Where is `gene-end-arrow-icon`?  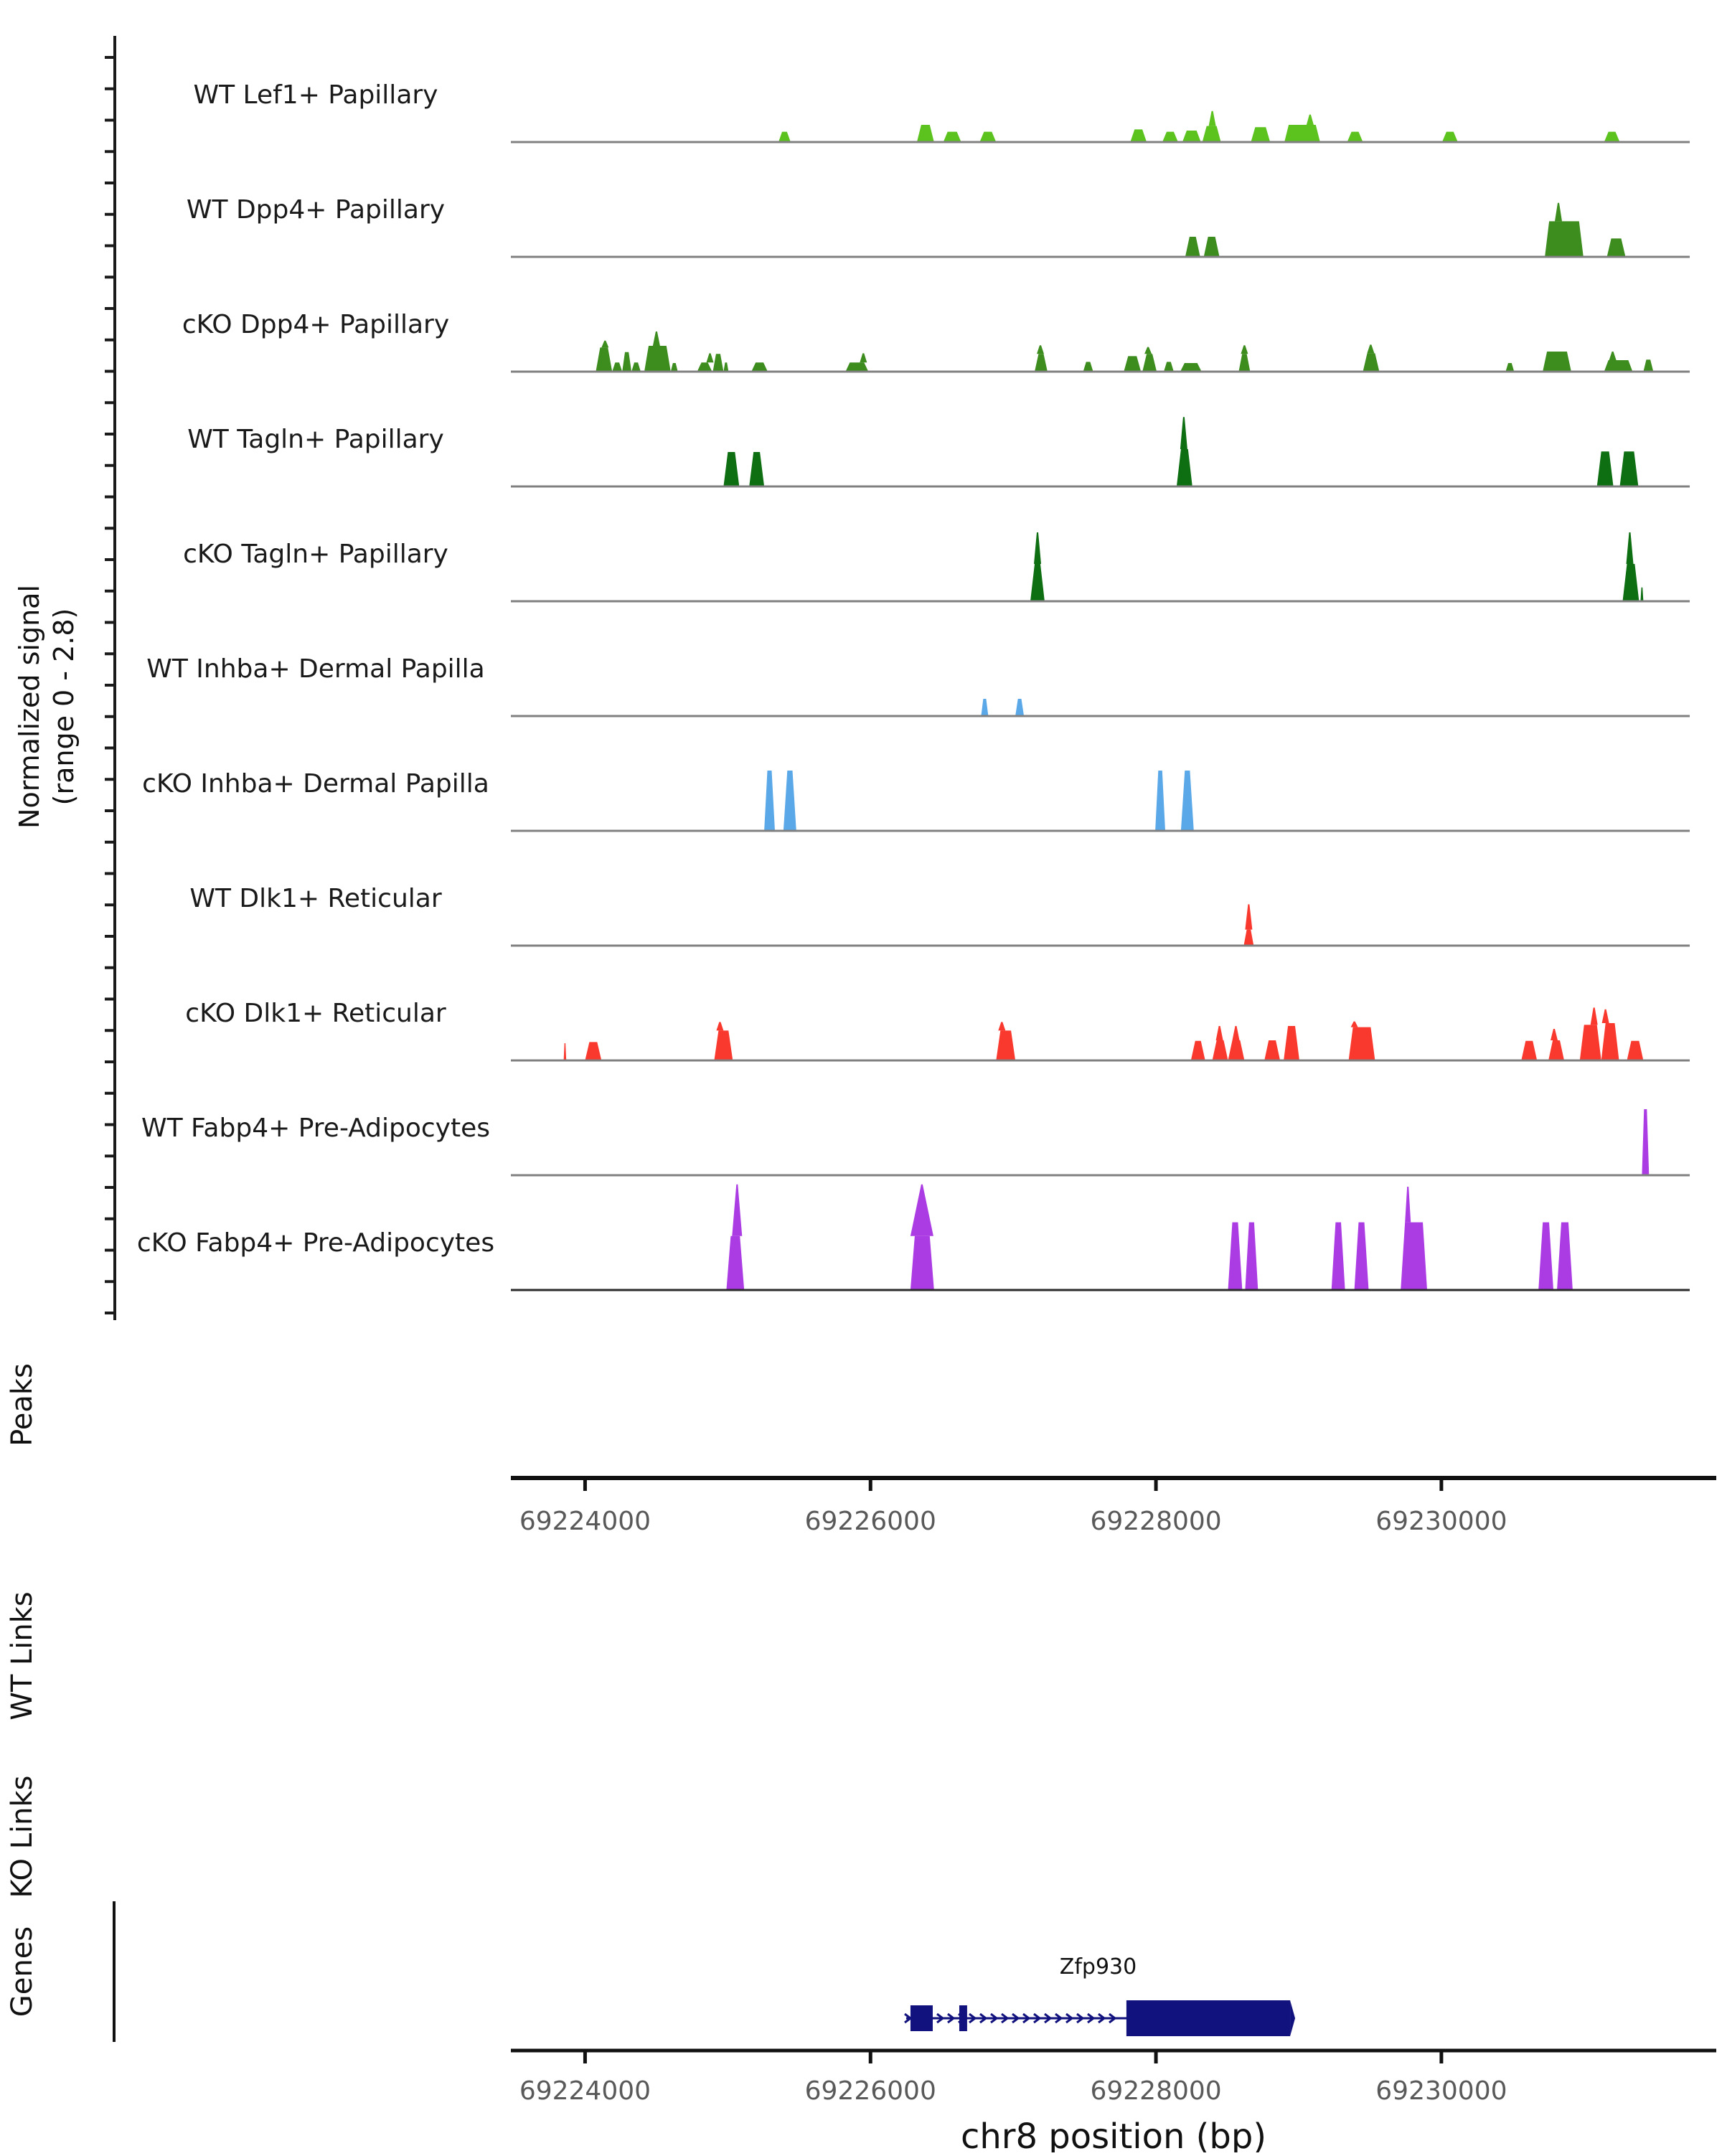
gene-end-arrow-icon is located at coordinates (1293, 2018).